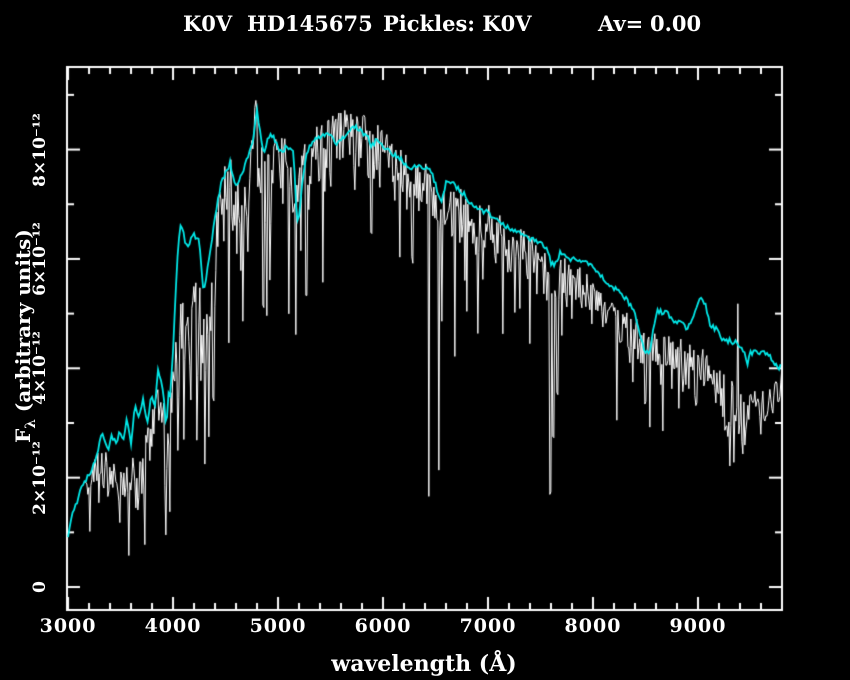 The image size is (850, 680). What do you see at coordinates (383, 626) in the screenshot?
I see `x-tick-label: 6000` at bounding box center [383, 626].